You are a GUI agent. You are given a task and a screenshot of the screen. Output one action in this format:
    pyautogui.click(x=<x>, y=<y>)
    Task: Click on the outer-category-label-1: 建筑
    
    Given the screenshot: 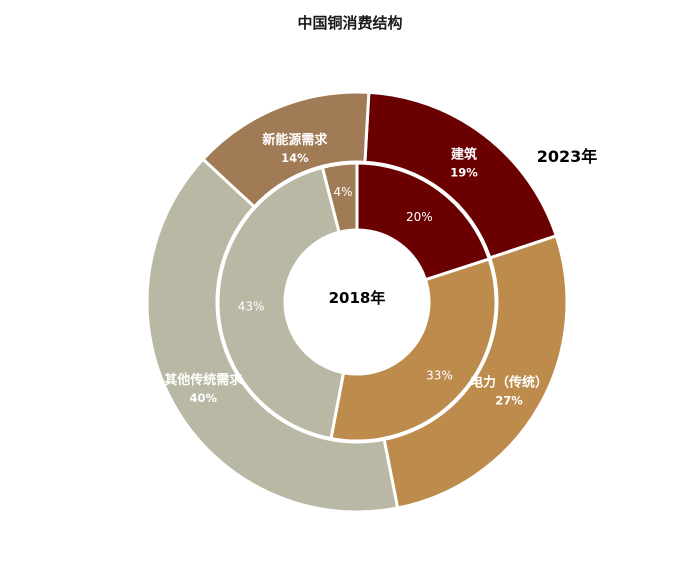 What is the action you would take?
    pyautogui.click(x=464, y=154)
    